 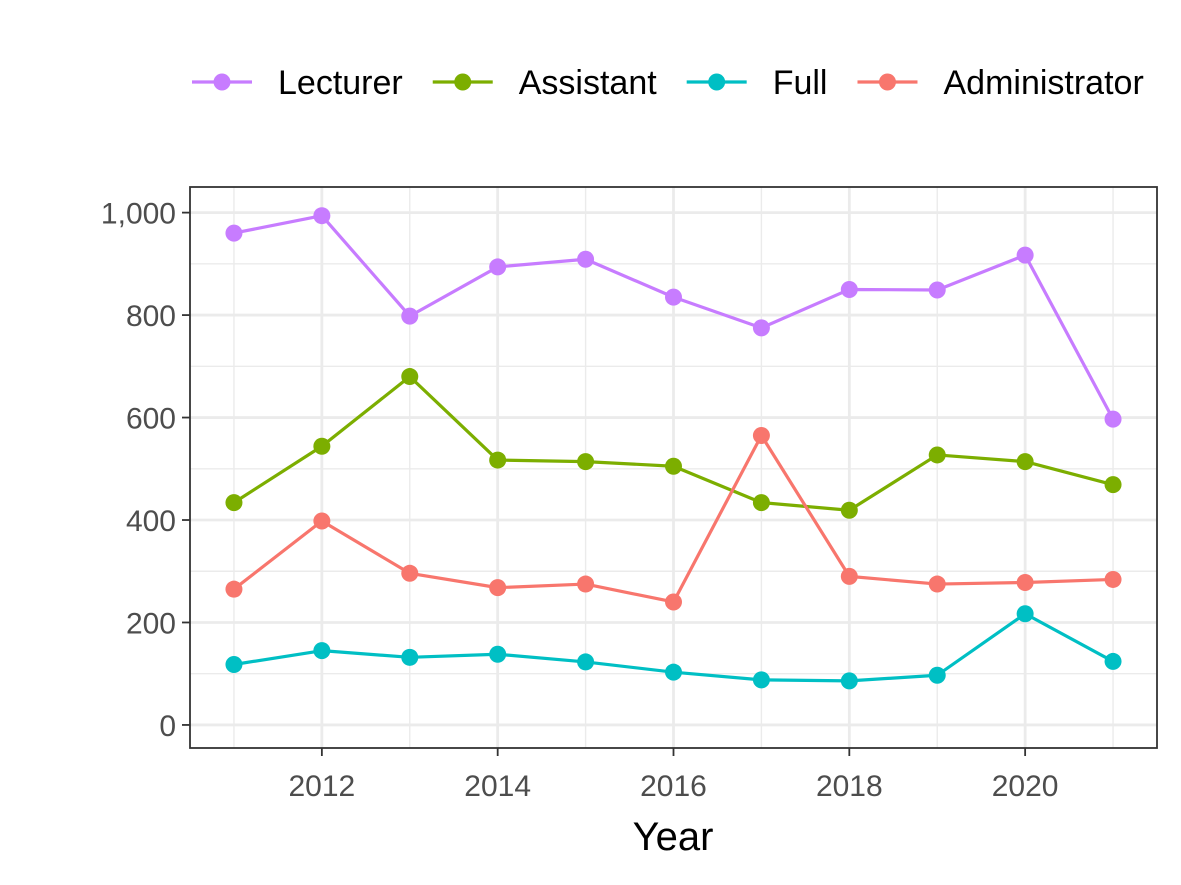 What do you see at coordinates (151, 521) in the screenshot?
I see `y-tick-label: 400` at bounding box center [151, 521].